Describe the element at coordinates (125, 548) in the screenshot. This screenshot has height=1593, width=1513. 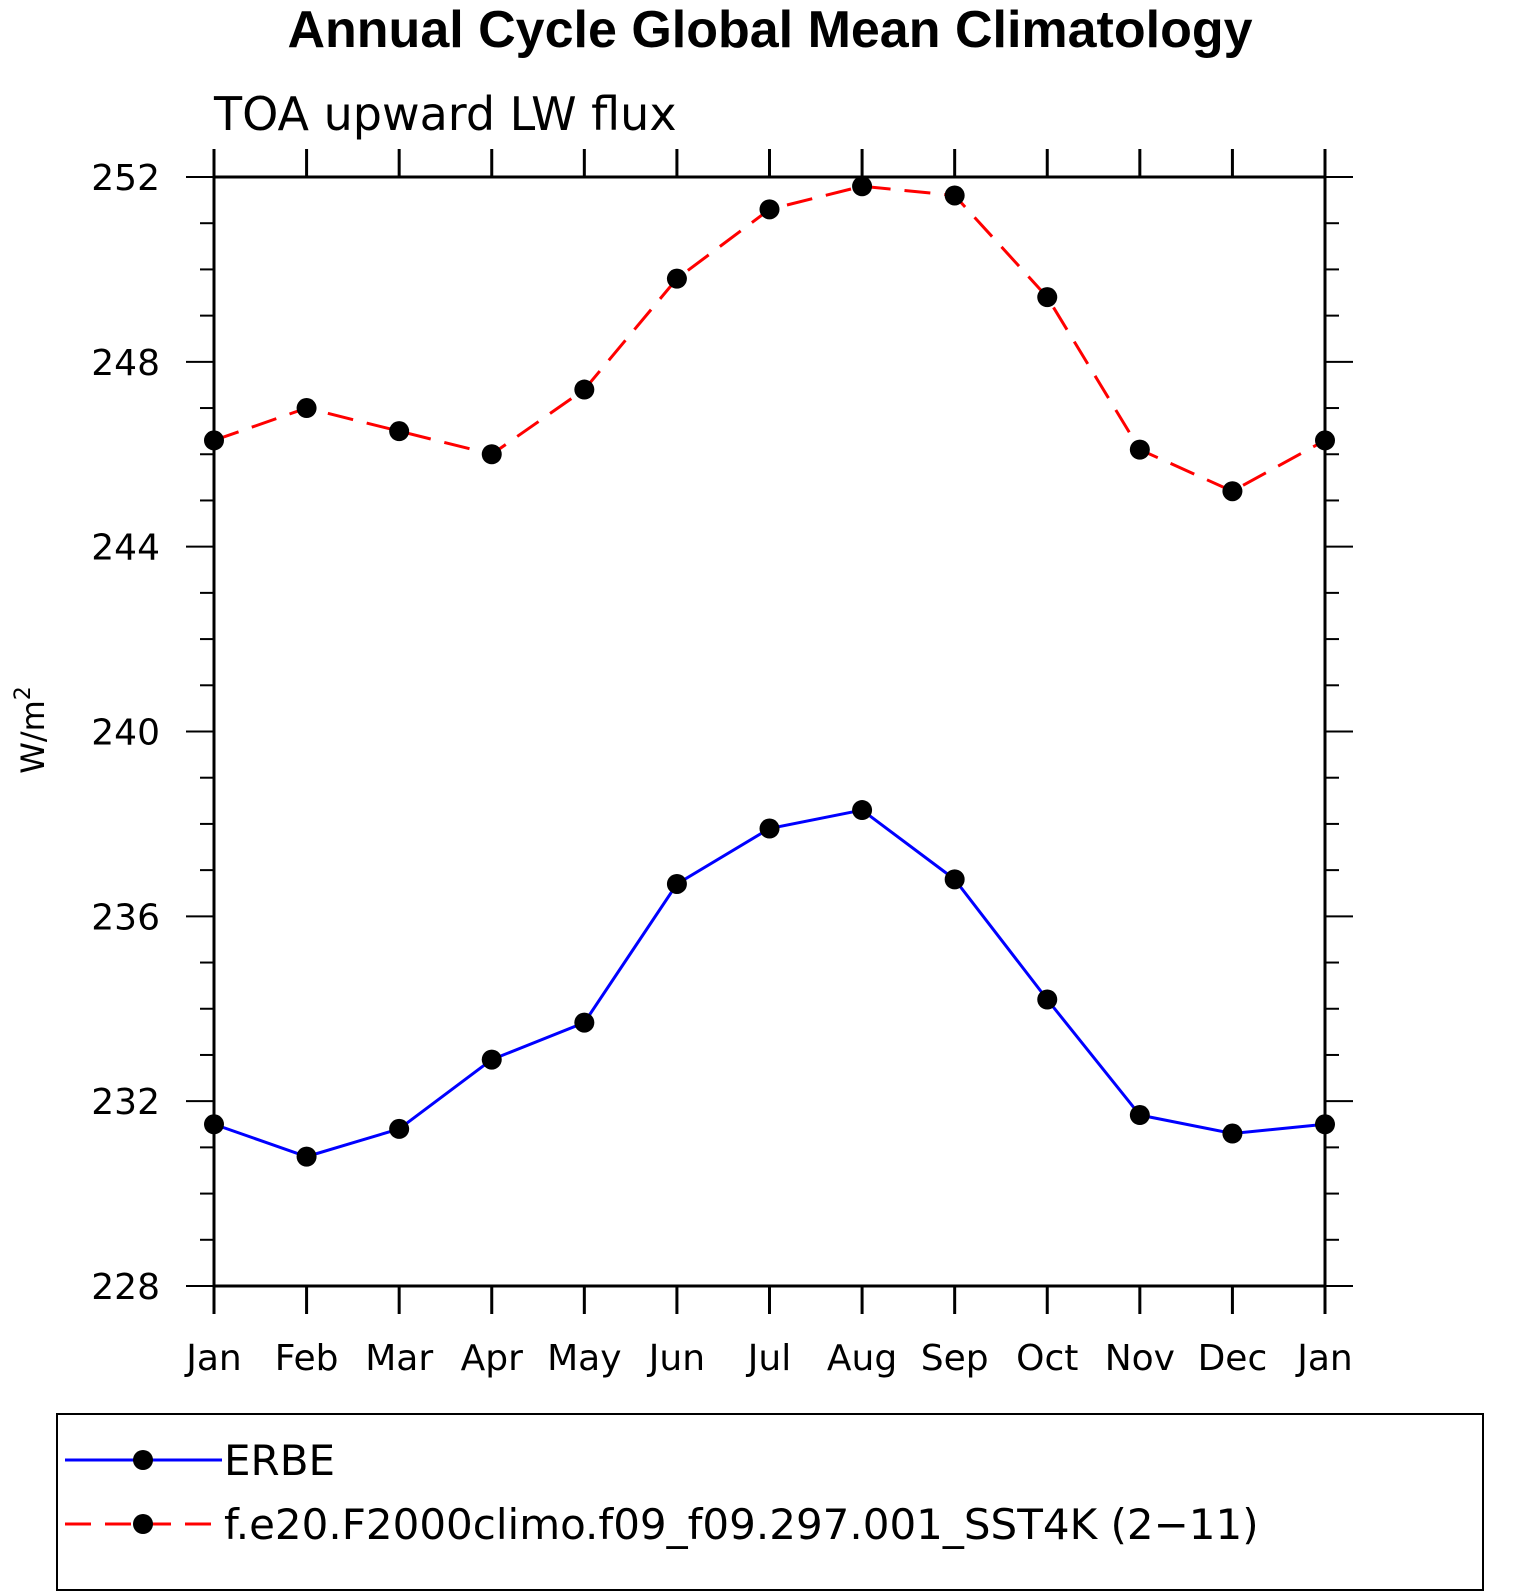
I see `y-tick-label: 244` at that location.